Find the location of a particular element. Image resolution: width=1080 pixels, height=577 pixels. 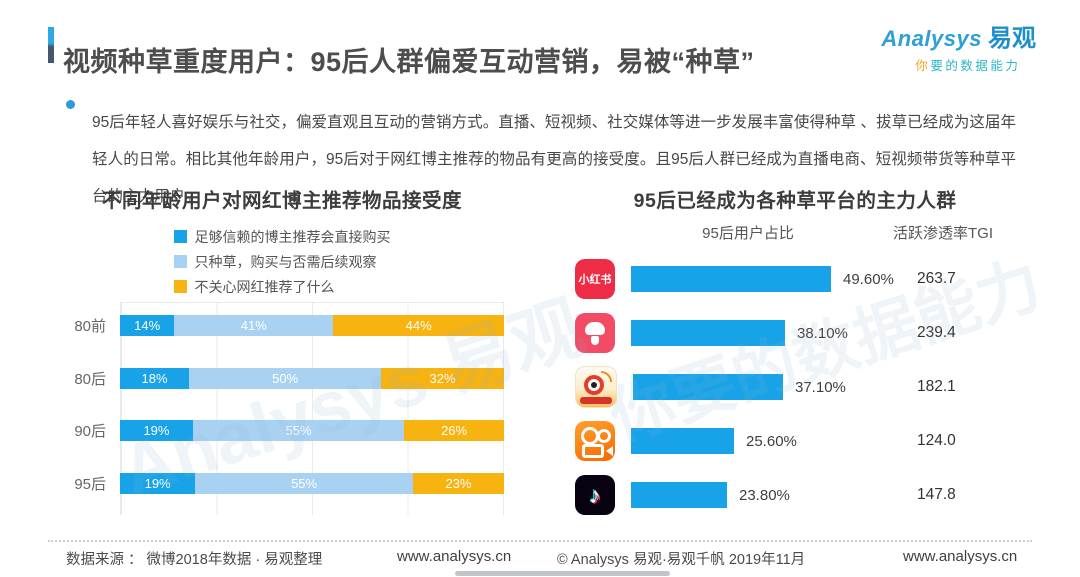

platform-row: 38.10% 239.4 is located at coordinates (805, 333).